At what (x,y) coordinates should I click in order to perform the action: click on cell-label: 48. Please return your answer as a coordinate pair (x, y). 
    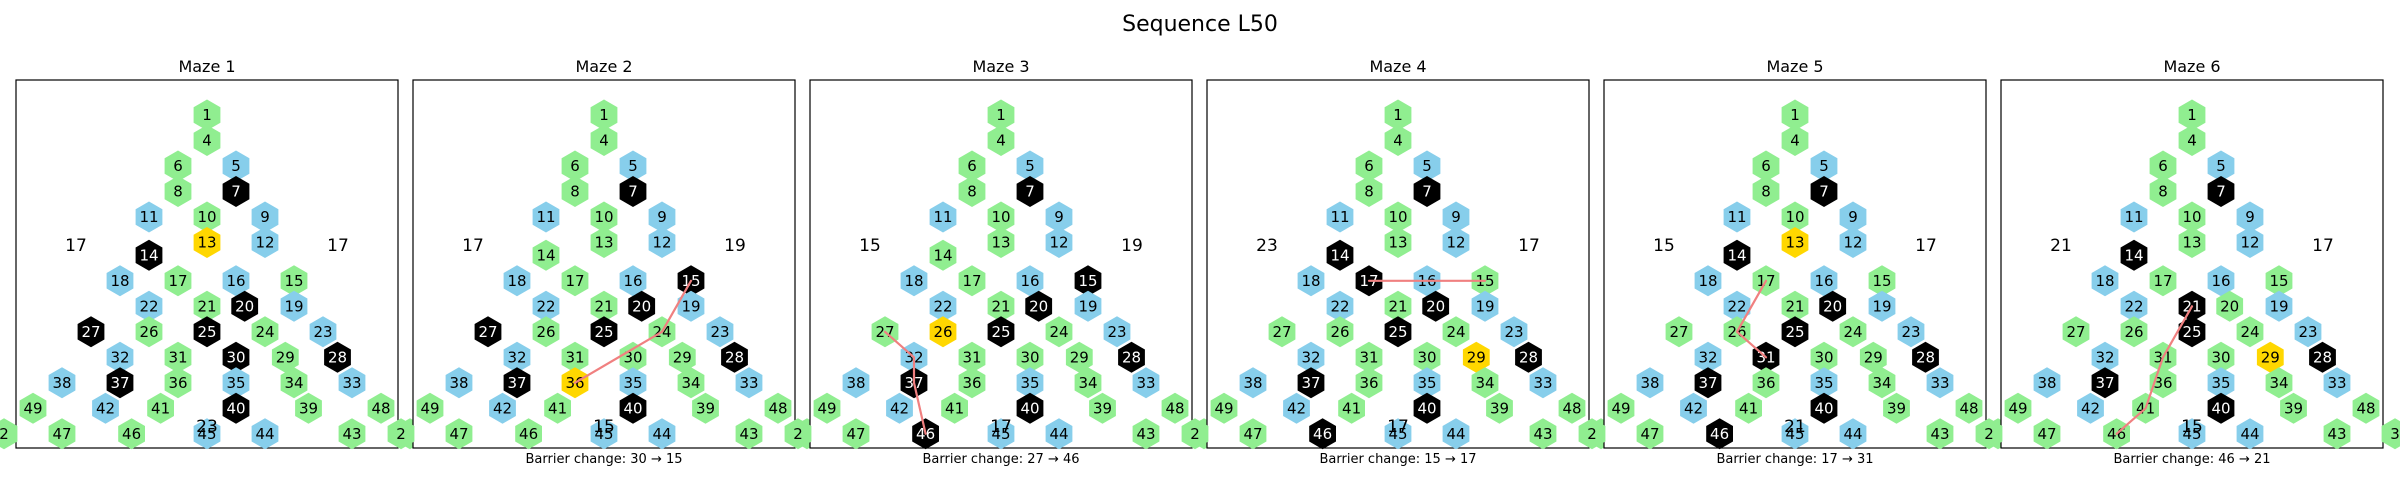
    Looking at the image, I should click on (1174, 408).